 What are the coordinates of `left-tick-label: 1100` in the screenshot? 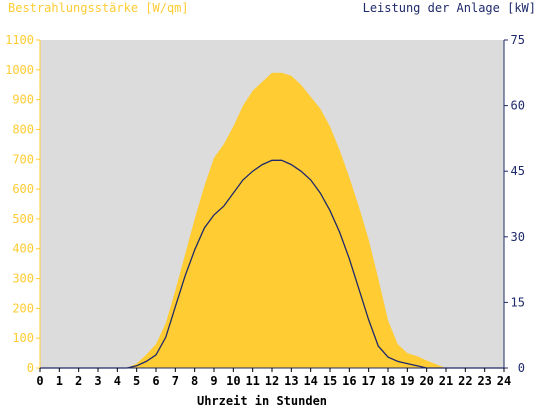 It's located at (19, 40).